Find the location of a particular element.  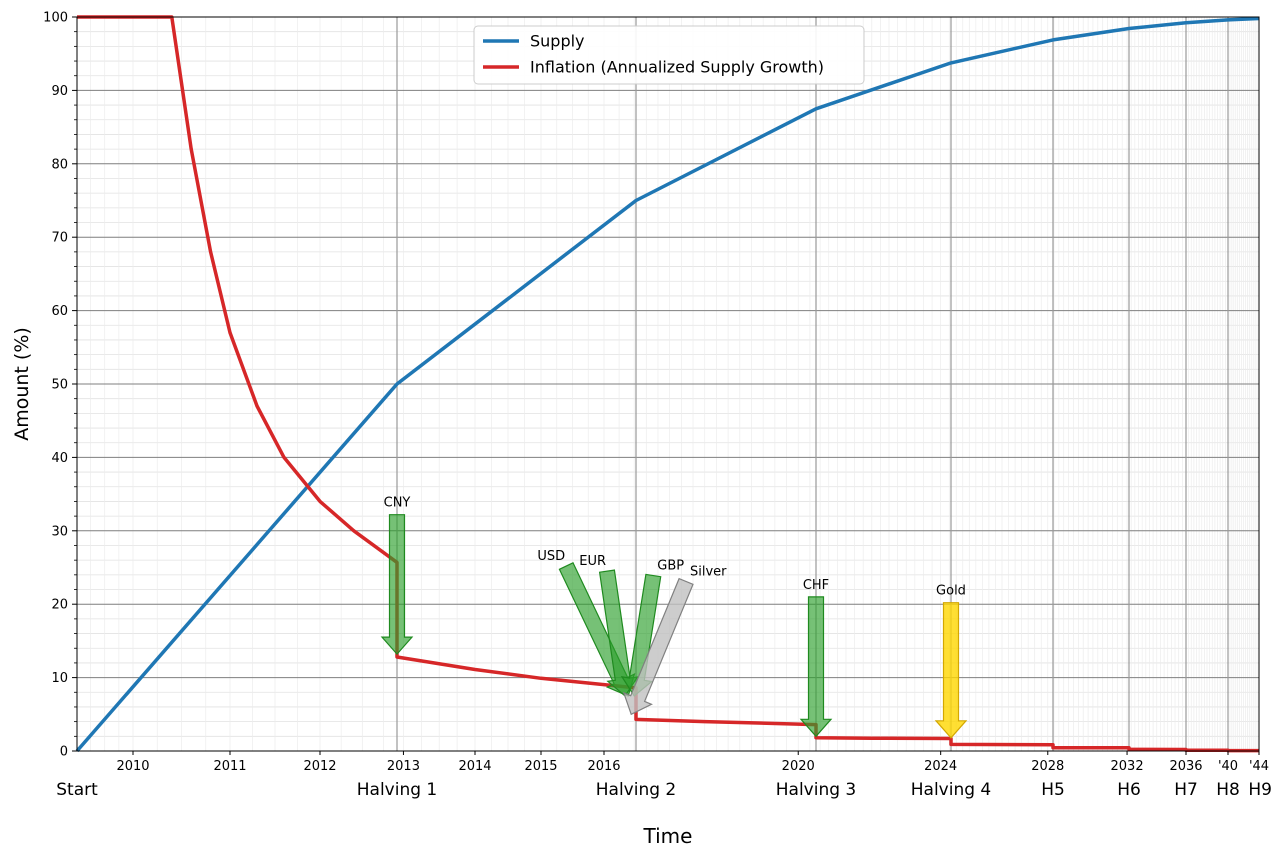

x-year-tick-label: 2012 is located at coordinates (319, 766).